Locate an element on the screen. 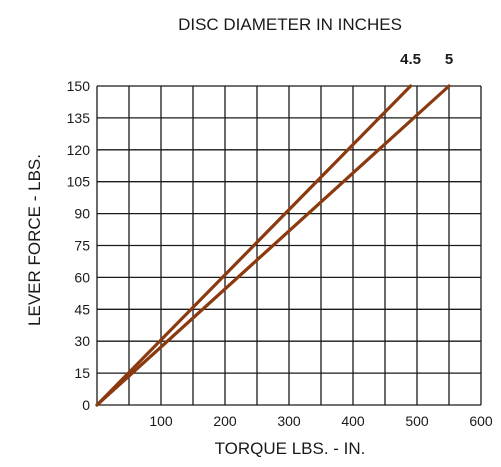 Image resolution: width=501 pixels, height=467 pixels. series-label: 4.5 is located at coordinates (410, 59).